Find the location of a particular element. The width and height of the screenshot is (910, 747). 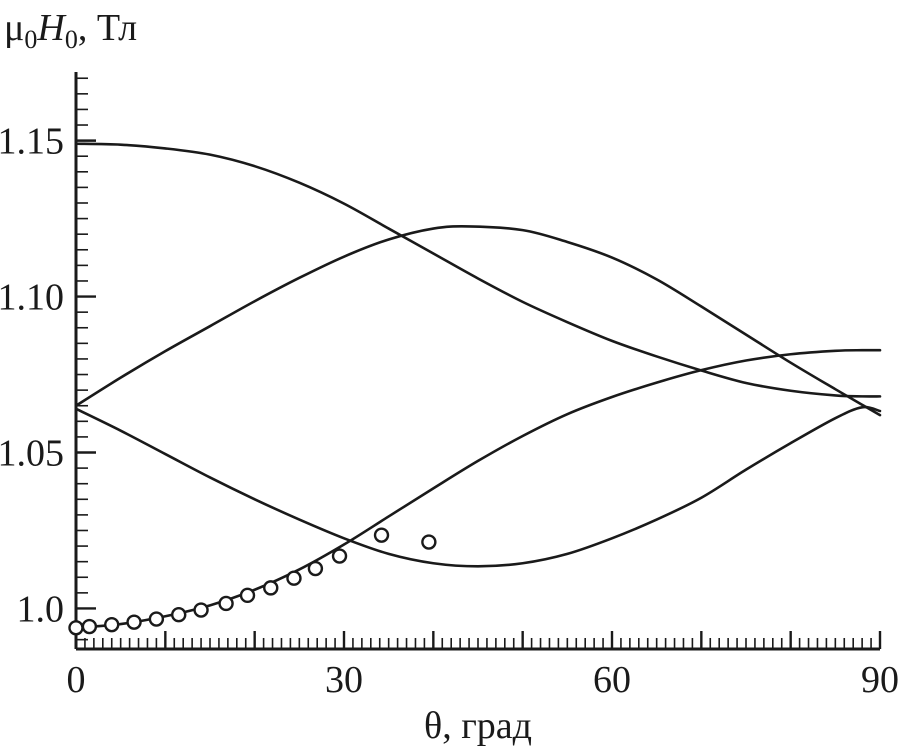

x-tick-label: 90 is located at coordinates (880, 680).